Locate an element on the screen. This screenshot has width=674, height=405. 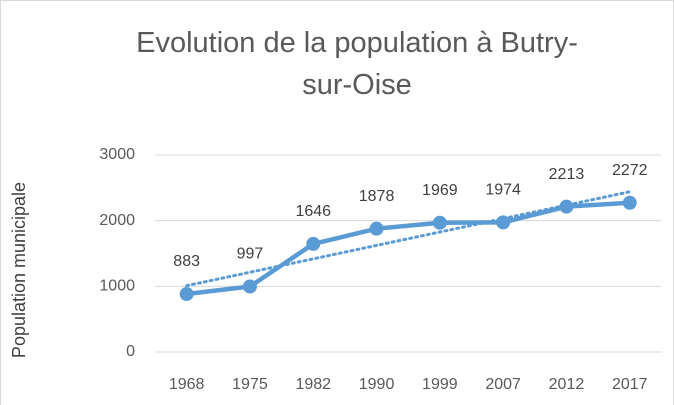
y-tick-label: 2000 is located at coordinates (117, 220).